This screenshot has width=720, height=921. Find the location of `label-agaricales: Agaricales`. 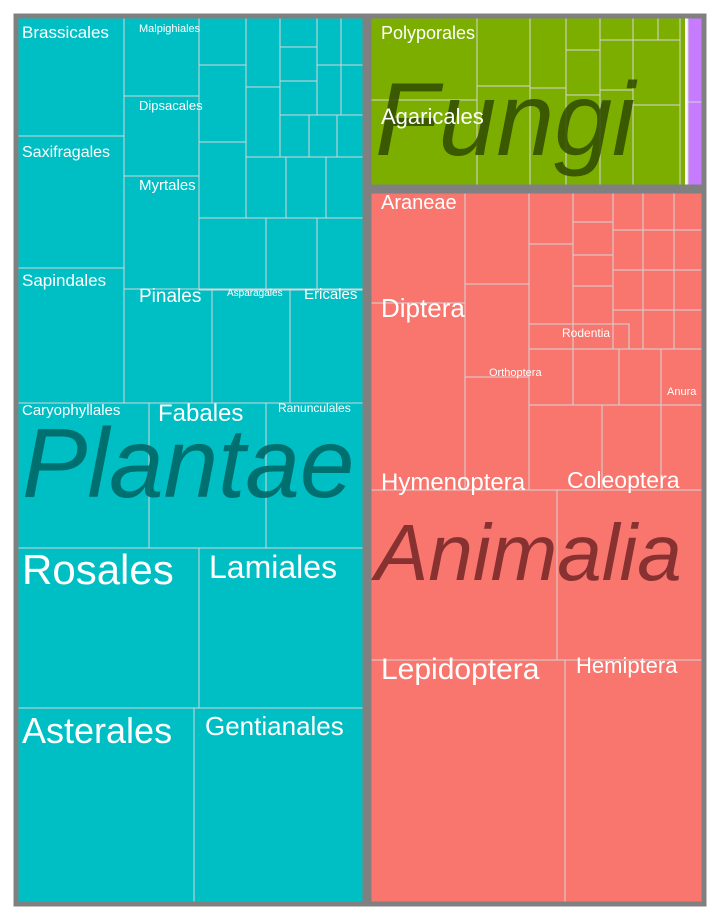

label-agaricales: Agaricales is located at coordinates (432, 116).